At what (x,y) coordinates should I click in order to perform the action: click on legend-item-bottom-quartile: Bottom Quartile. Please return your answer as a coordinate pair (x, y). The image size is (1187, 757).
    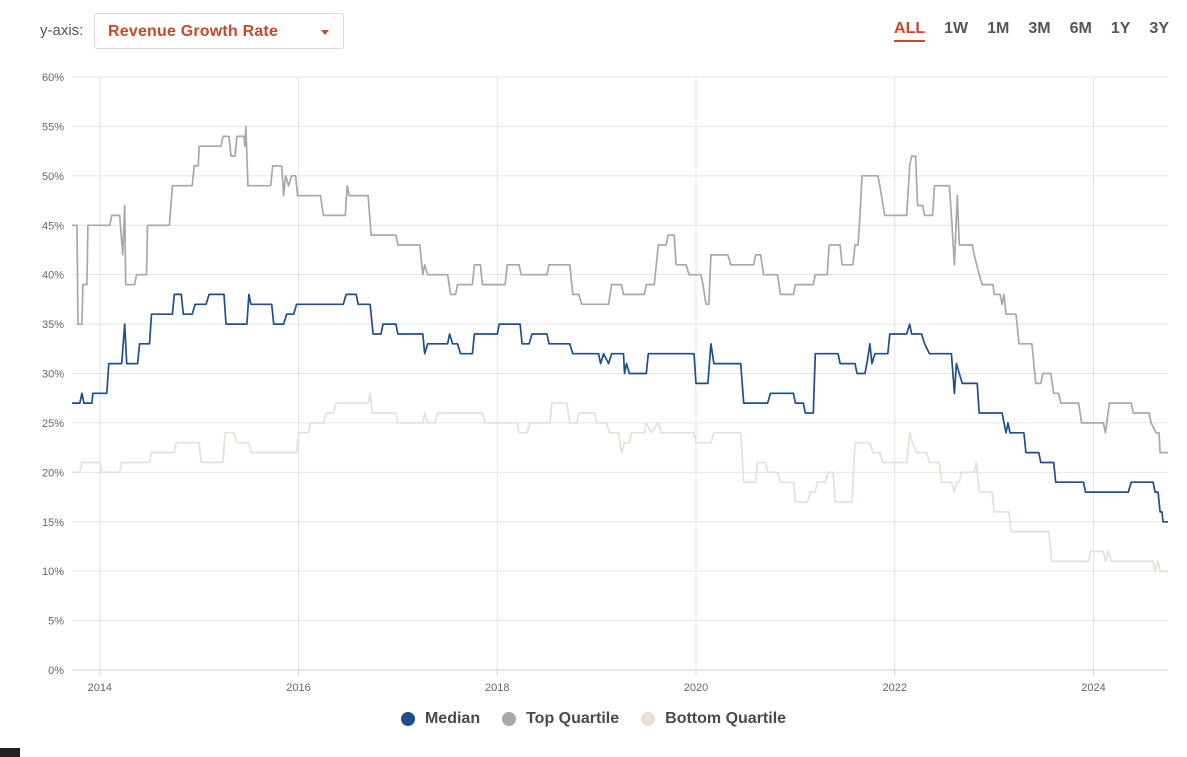
    Looking at the image, I should click on (713, 719).